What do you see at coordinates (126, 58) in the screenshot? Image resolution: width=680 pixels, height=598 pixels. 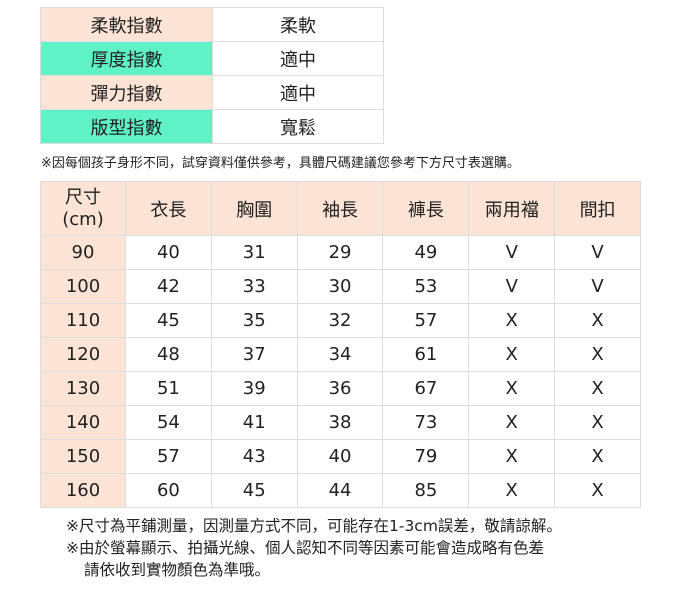 I see `attribute-label: 厚度指數` at bounding box center [126, 58].